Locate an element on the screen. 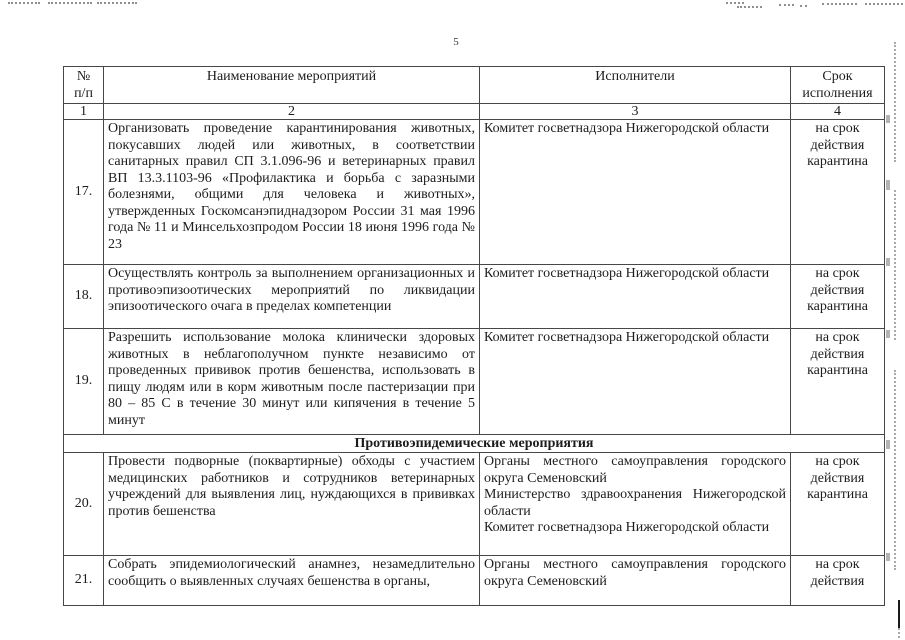  term-cell: на срок действия is located at coordinates (837, 580).